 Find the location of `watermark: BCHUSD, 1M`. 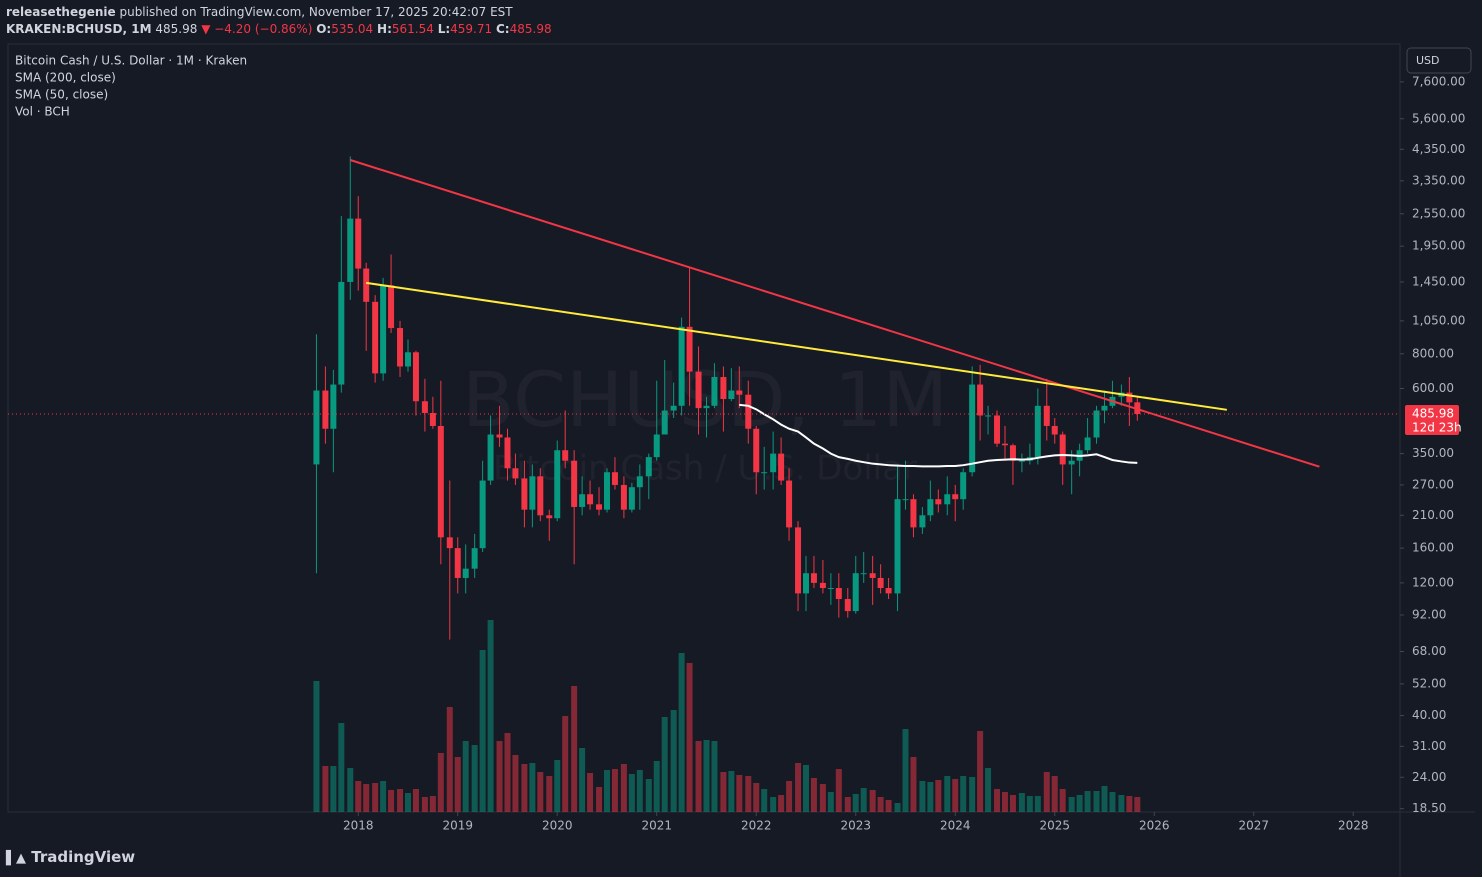

watermark: BCHUSD, 1M is located at coordinates (705, 399).